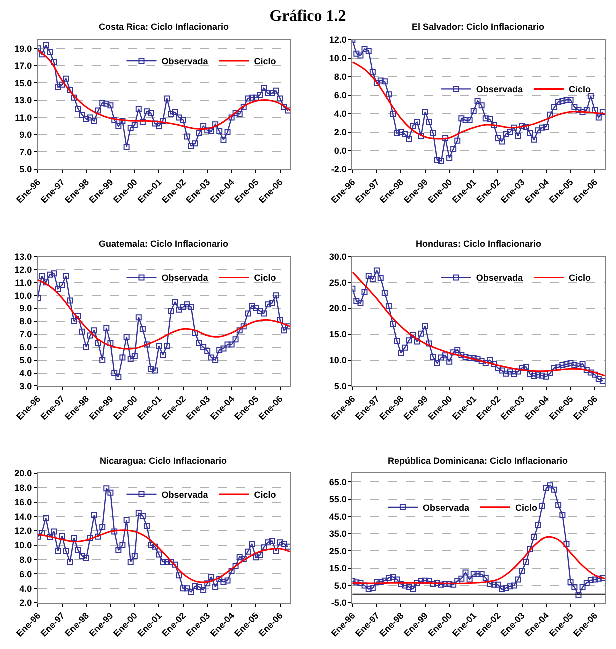 This screenshot has width=616, height=649. Describe the element at coordinates (478, 461) in the screenshot. I see `chart-title: República Dominicana: Ciclo Inflacionario` at that location.